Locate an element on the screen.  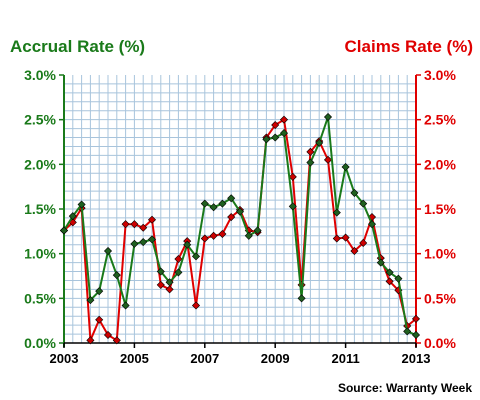
x-tick-label: 2013 is located at coordinates (416, 358).